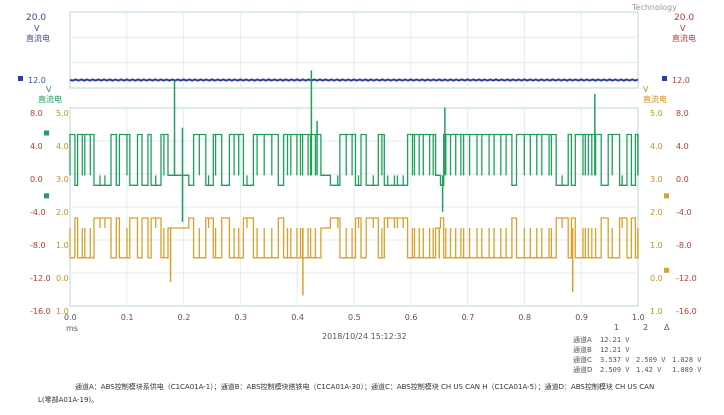  Describe the element at coordinates (38, 212) in the screenshot. I see `left-outer-tick-label: -4.0` at that location.